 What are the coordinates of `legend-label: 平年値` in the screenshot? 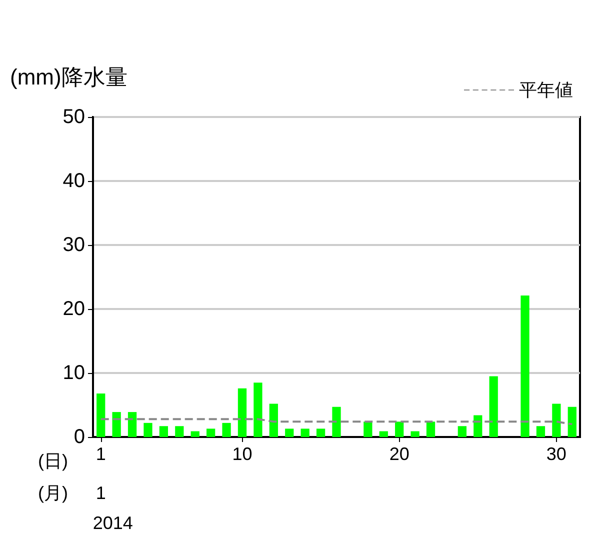 It's located at (546, 90).